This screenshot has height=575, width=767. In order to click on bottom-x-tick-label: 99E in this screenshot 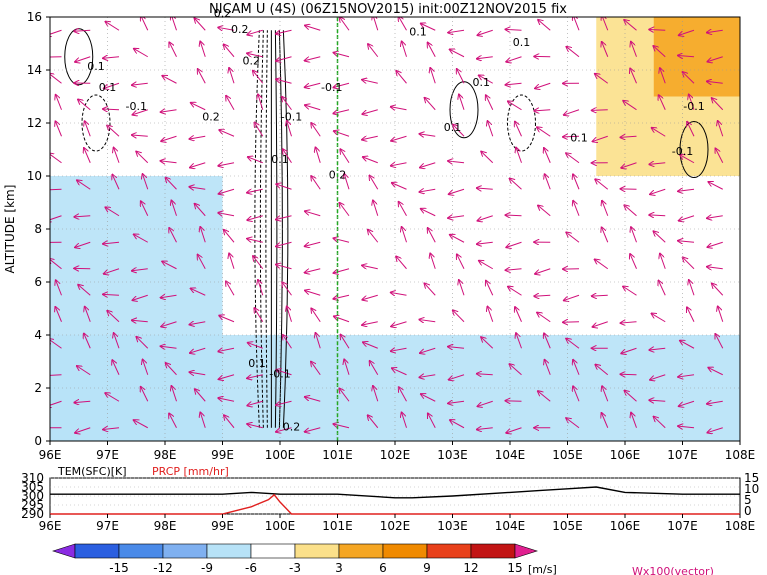, I will do `click(222, 526)`.